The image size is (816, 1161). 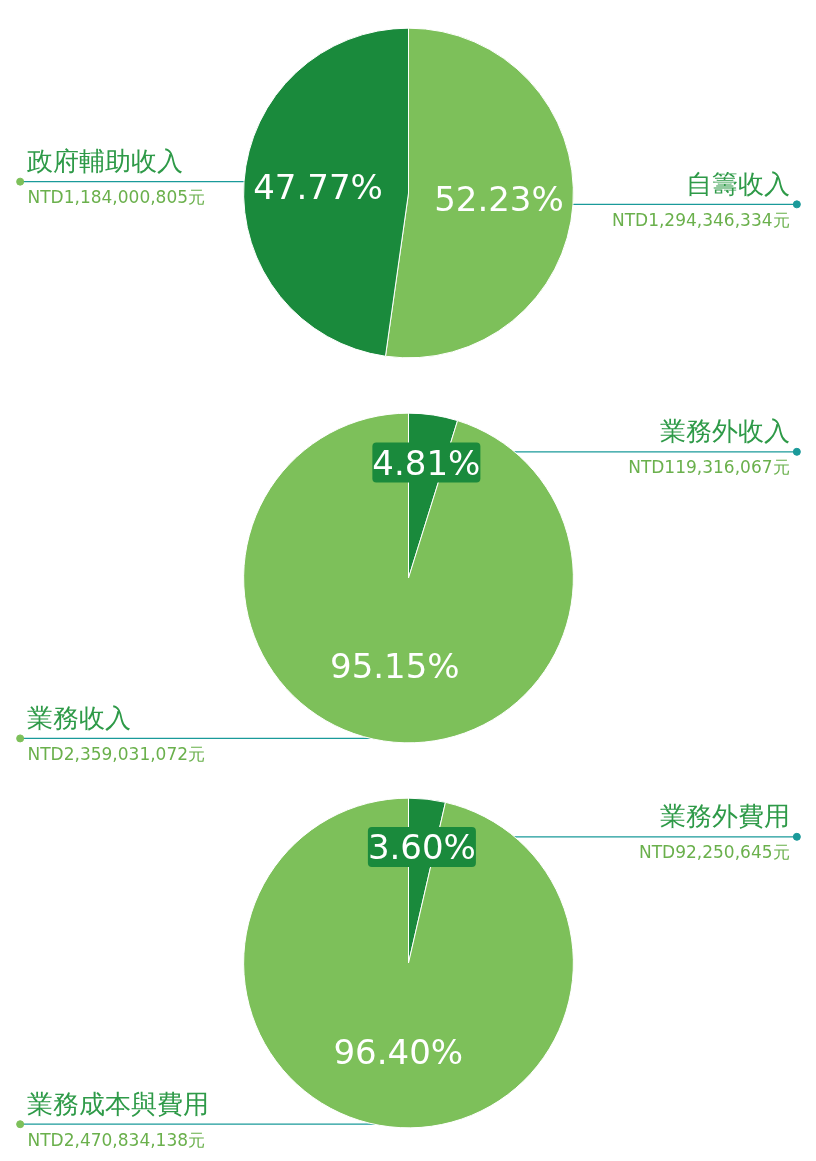 I want to click on slice-label: 業務外費用, so click(x=724, y=816).